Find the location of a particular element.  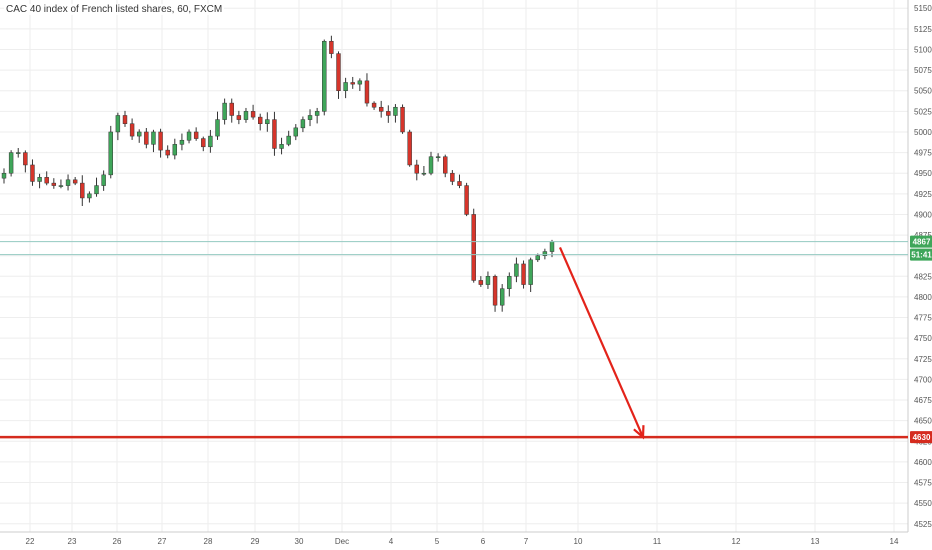

current-price-badge is located at coordinates (921, 241).